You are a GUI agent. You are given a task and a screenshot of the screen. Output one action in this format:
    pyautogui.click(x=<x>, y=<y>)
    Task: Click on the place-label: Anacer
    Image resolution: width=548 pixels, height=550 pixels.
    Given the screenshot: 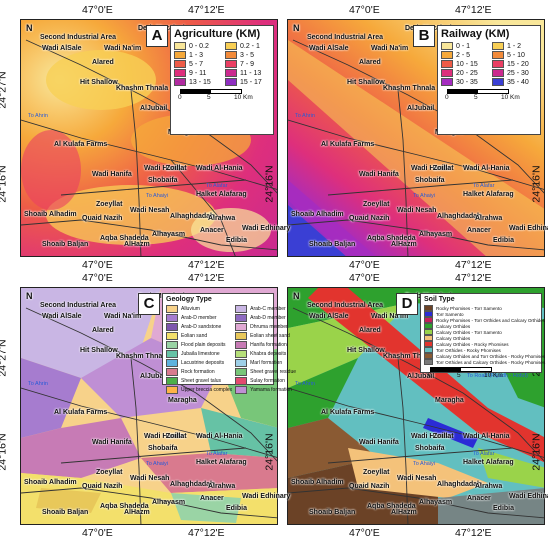 What is the action you would take?
    pyautogui.click(x=479, y=230)
    